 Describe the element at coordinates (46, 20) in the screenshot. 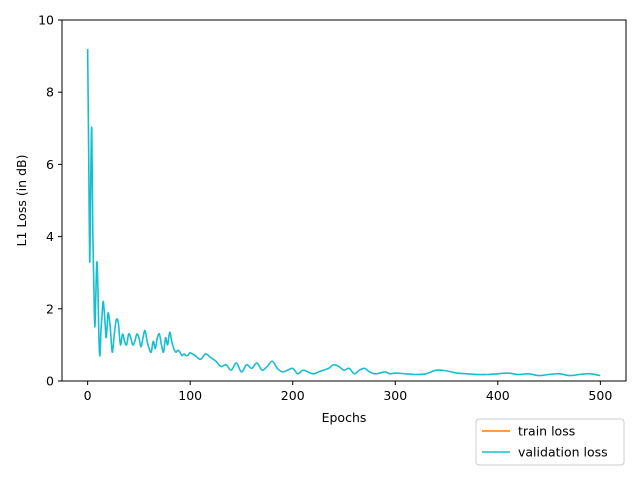

I see `y-tick-label: 10` at that location.